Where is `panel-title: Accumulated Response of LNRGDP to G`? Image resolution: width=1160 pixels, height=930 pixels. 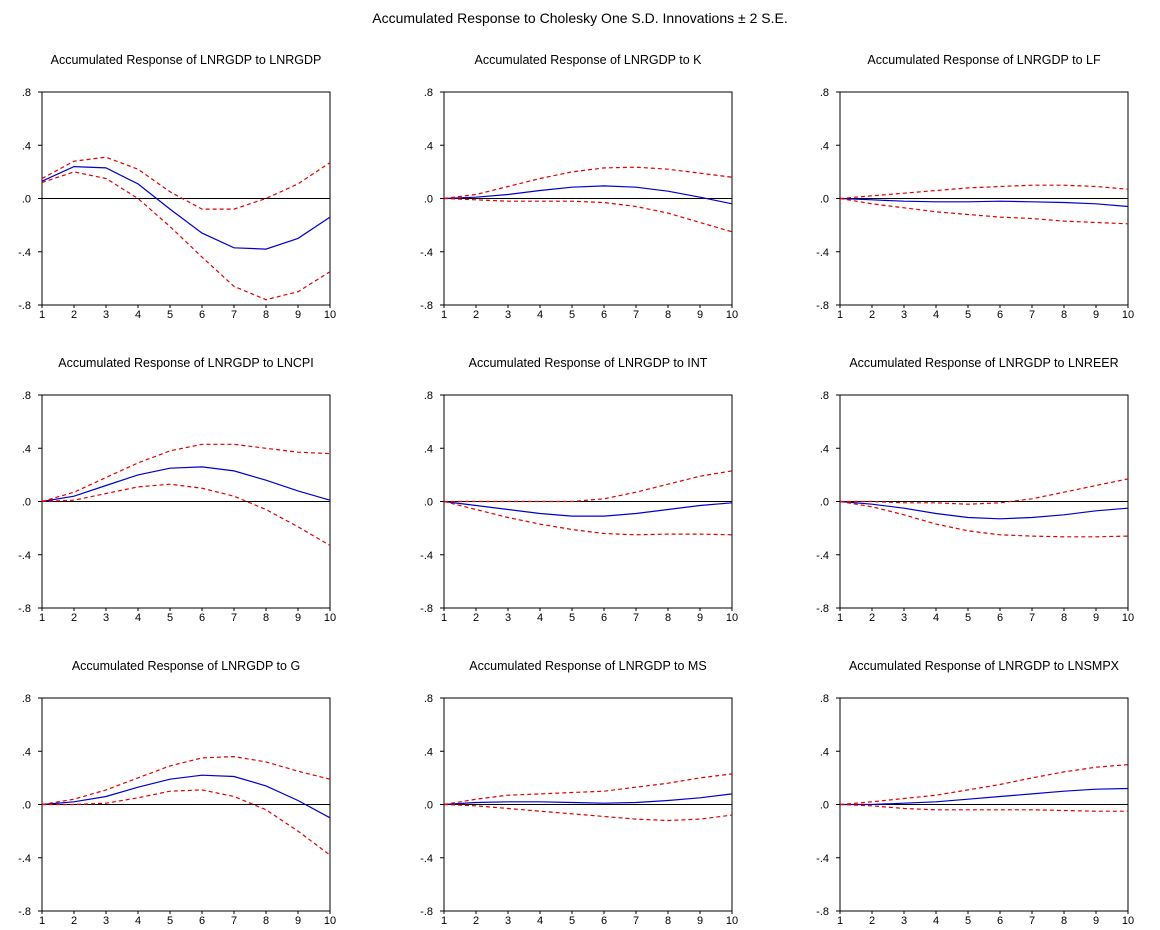 panel-title: Accumulated Response of LNRGDP to G is located at coordinates (186, 666).